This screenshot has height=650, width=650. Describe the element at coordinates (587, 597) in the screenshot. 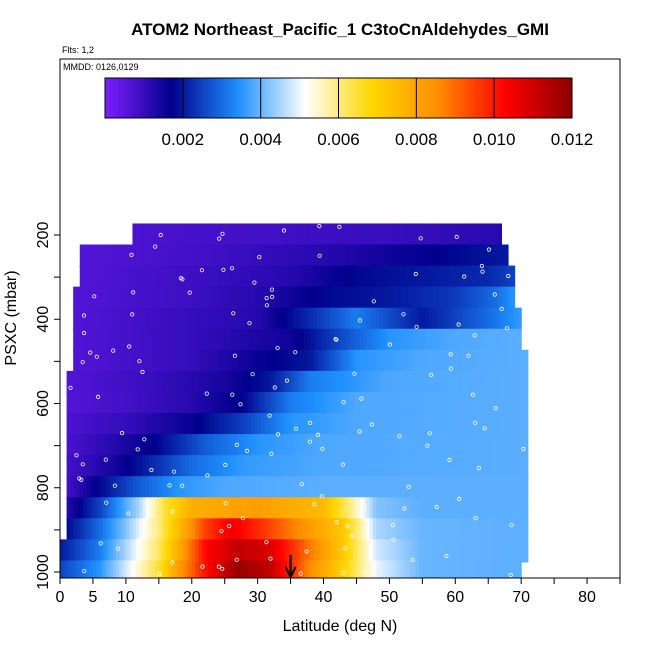

I see `x-tick-label: 80` at that location.